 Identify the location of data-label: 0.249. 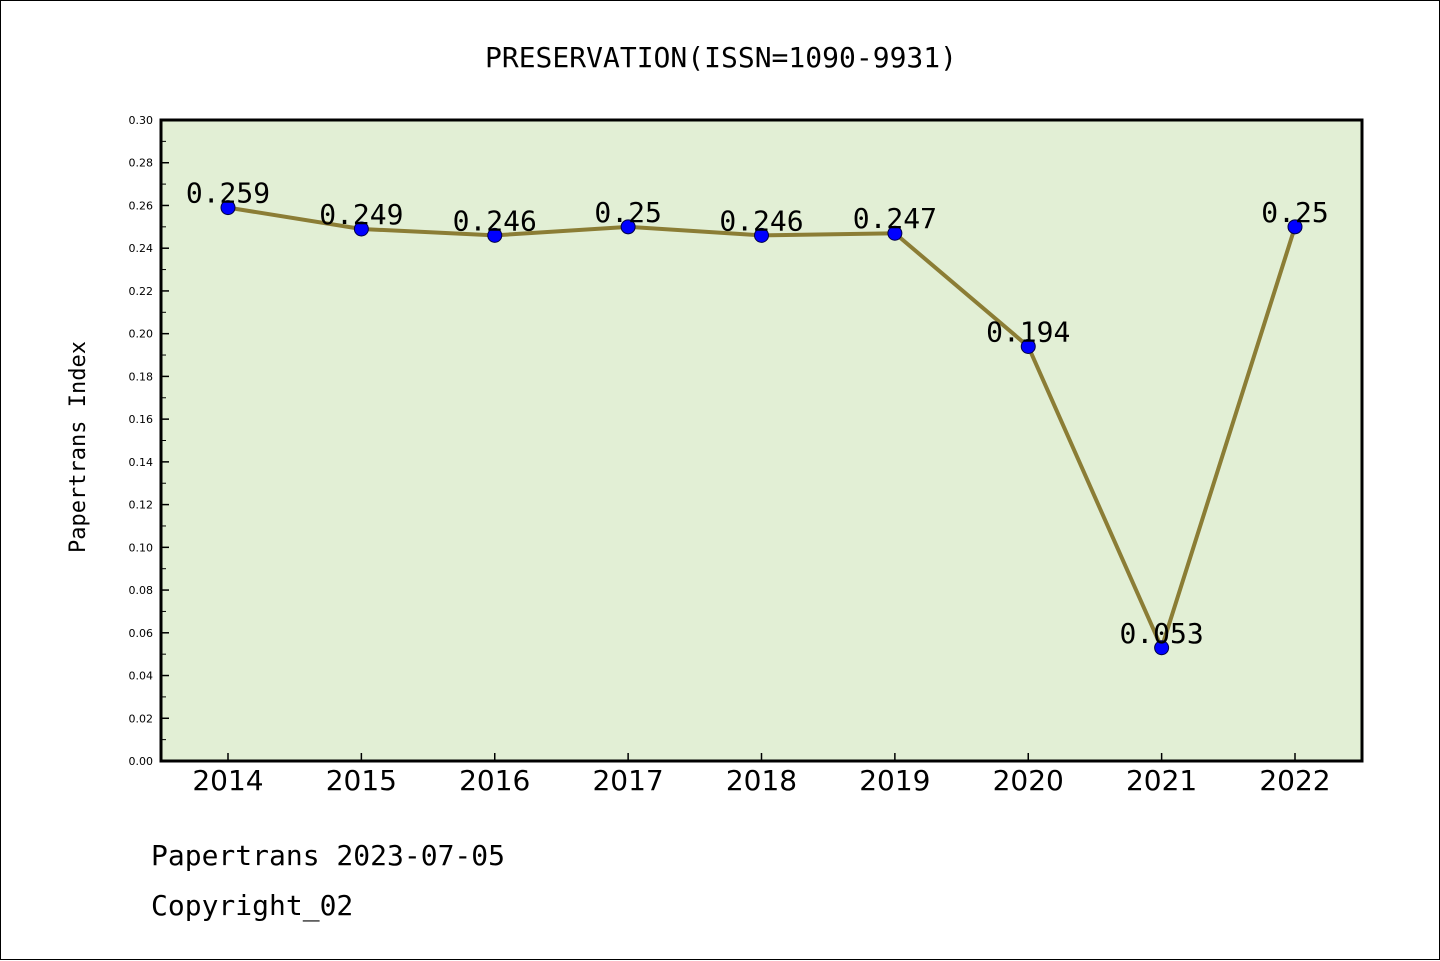
(361, 214).